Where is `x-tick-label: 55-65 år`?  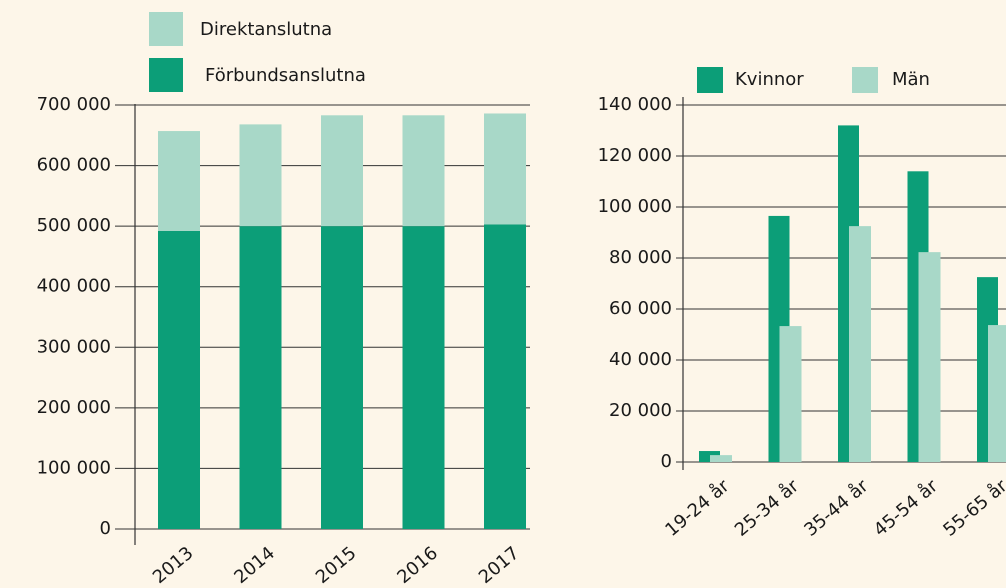 x-tick-label: 55-65 år is located at coordinates (972, 508).